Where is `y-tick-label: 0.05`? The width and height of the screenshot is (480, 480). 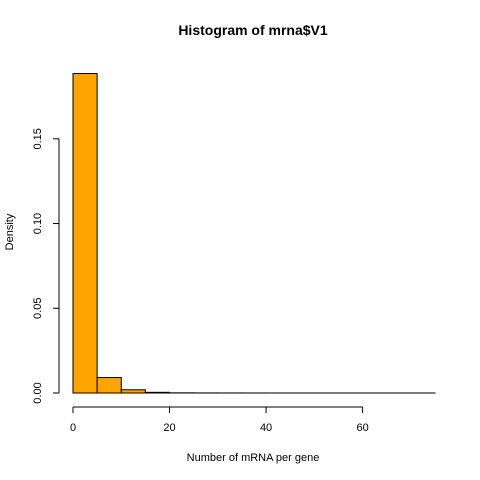 y-tick-label: 0.05 is located at coordinates (38, 308).